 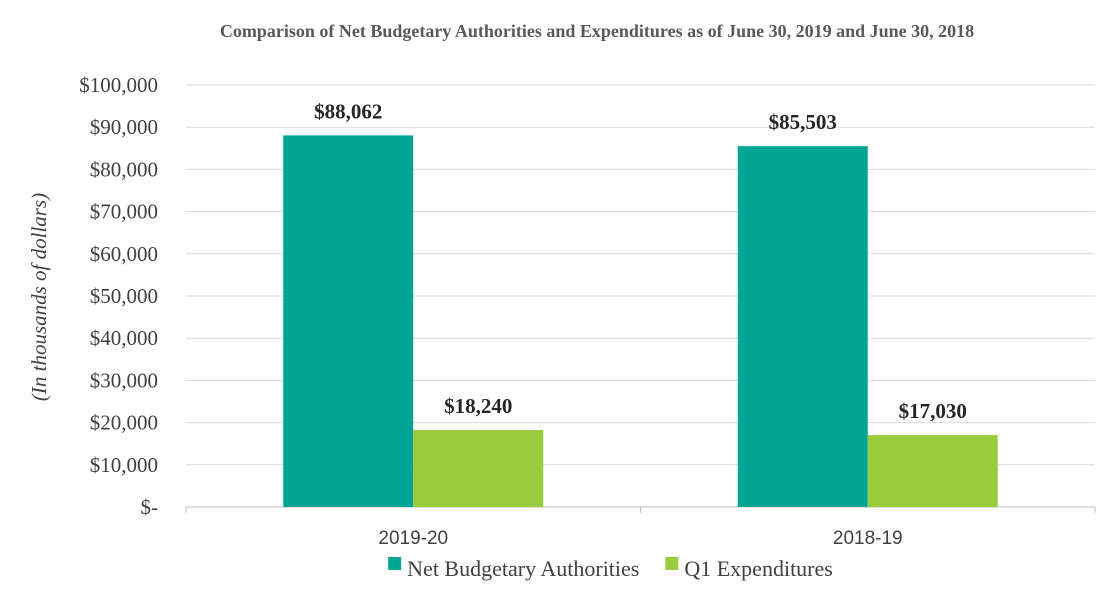 What do you see at coordinates (758, 568) in the screenshot?
I see `legend-label: Q1 Expenditures` at bounding box center [758, 568].